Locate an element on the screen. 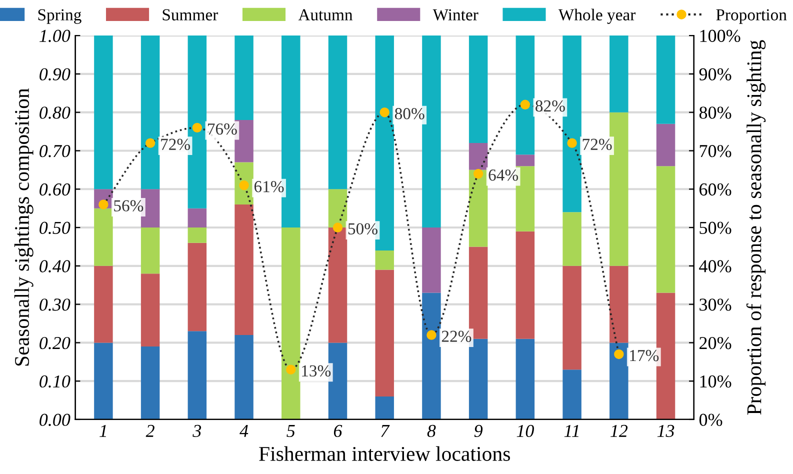  y2-tick-label: 40% is located at coordinates (715, 266).